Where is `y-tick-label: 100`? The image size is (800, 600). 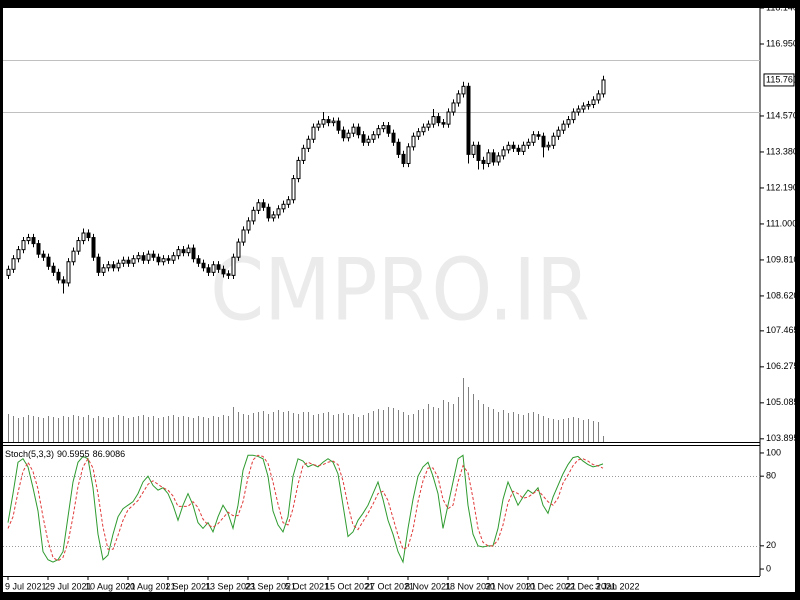
y-tick-label: 100 is located at coordinates (773, 452).